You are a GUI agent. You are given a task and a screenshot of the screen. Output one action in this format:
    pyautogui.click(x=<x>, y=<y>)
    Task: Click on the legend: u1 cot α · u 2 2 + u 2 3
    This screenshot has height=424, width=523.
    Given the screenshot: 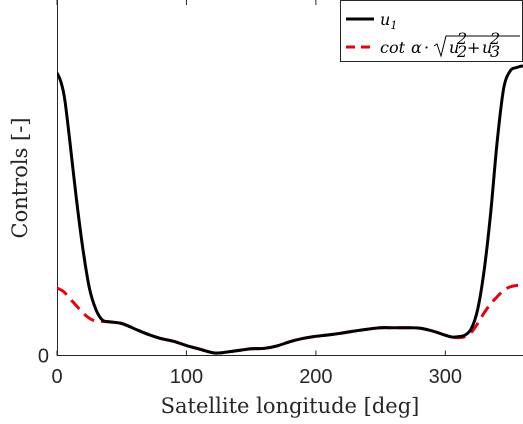 What is the action you would take?
    pyautogui.click(x=431, y=31)
    